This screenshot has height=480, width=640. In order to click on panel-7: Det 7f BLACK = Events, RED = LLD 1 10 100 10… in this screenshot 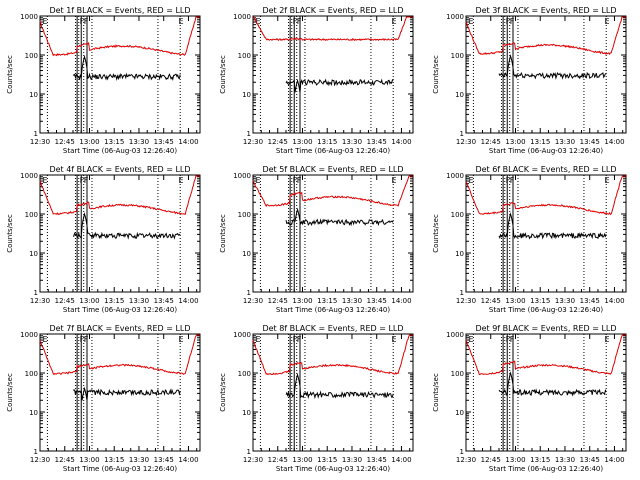, I will do `click(103, 398)`.